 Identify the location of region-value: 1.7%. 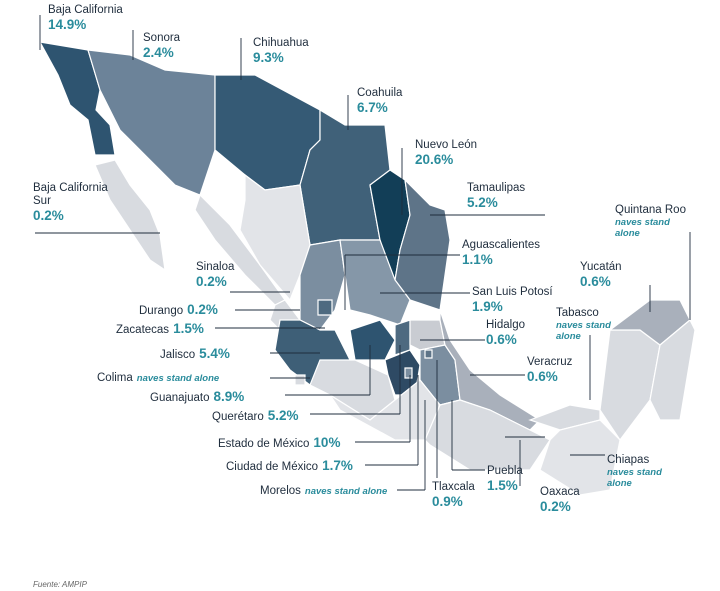
(337, 465).